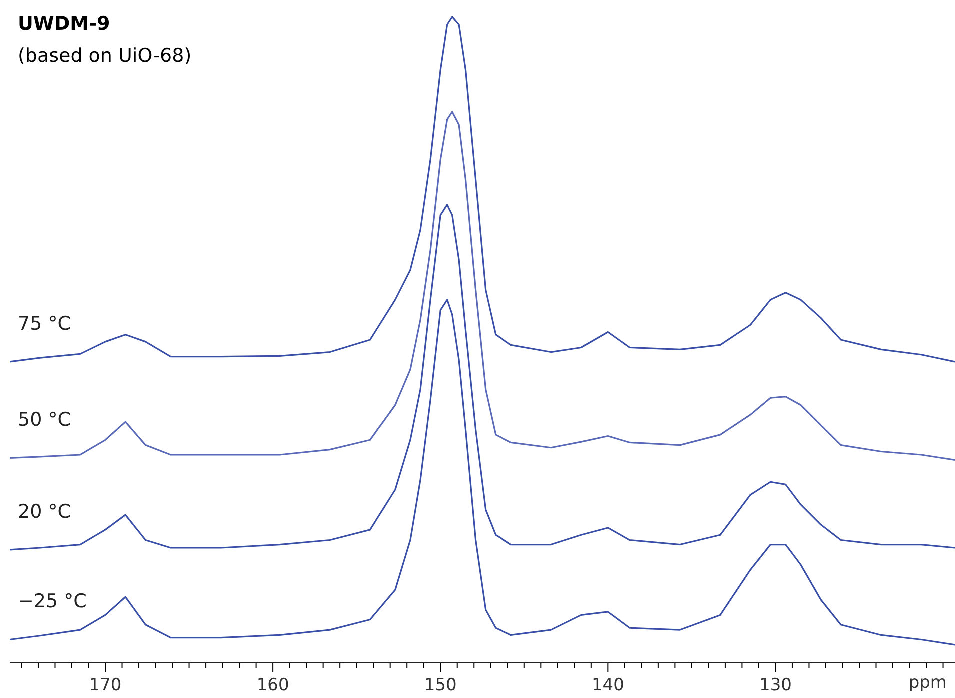 The height and width of the screenshot is (698, 955). Describe the element at coordinates (273, 686) in the screenshot. I see `x-tick-label: 160` at that location.